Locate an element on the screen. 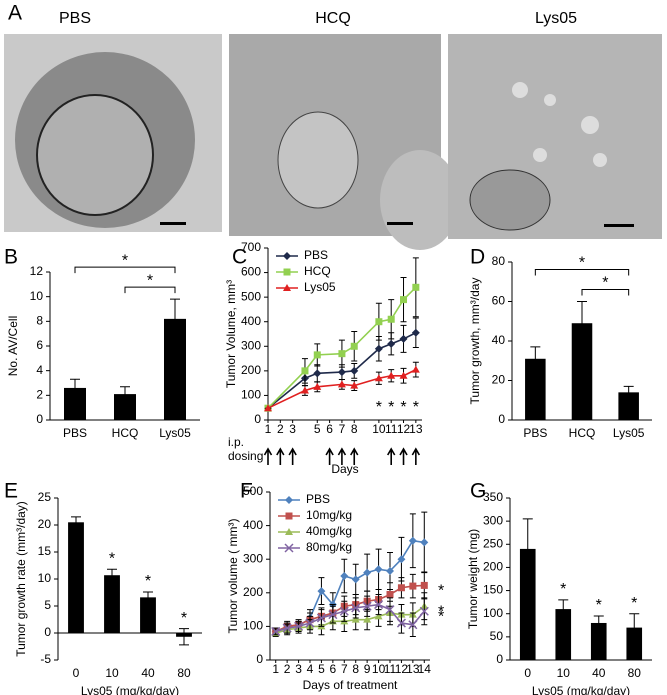 The image size is (667, 695). image-title: HCQ is located at coordinates (333, 18).